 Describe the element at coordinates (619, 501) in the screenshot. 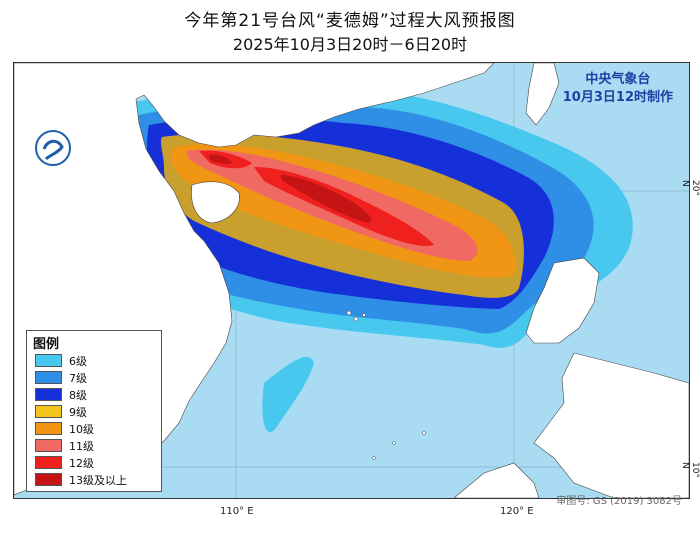

I see `approval-number: 审图号: GS (2019) 3082号` at that location.